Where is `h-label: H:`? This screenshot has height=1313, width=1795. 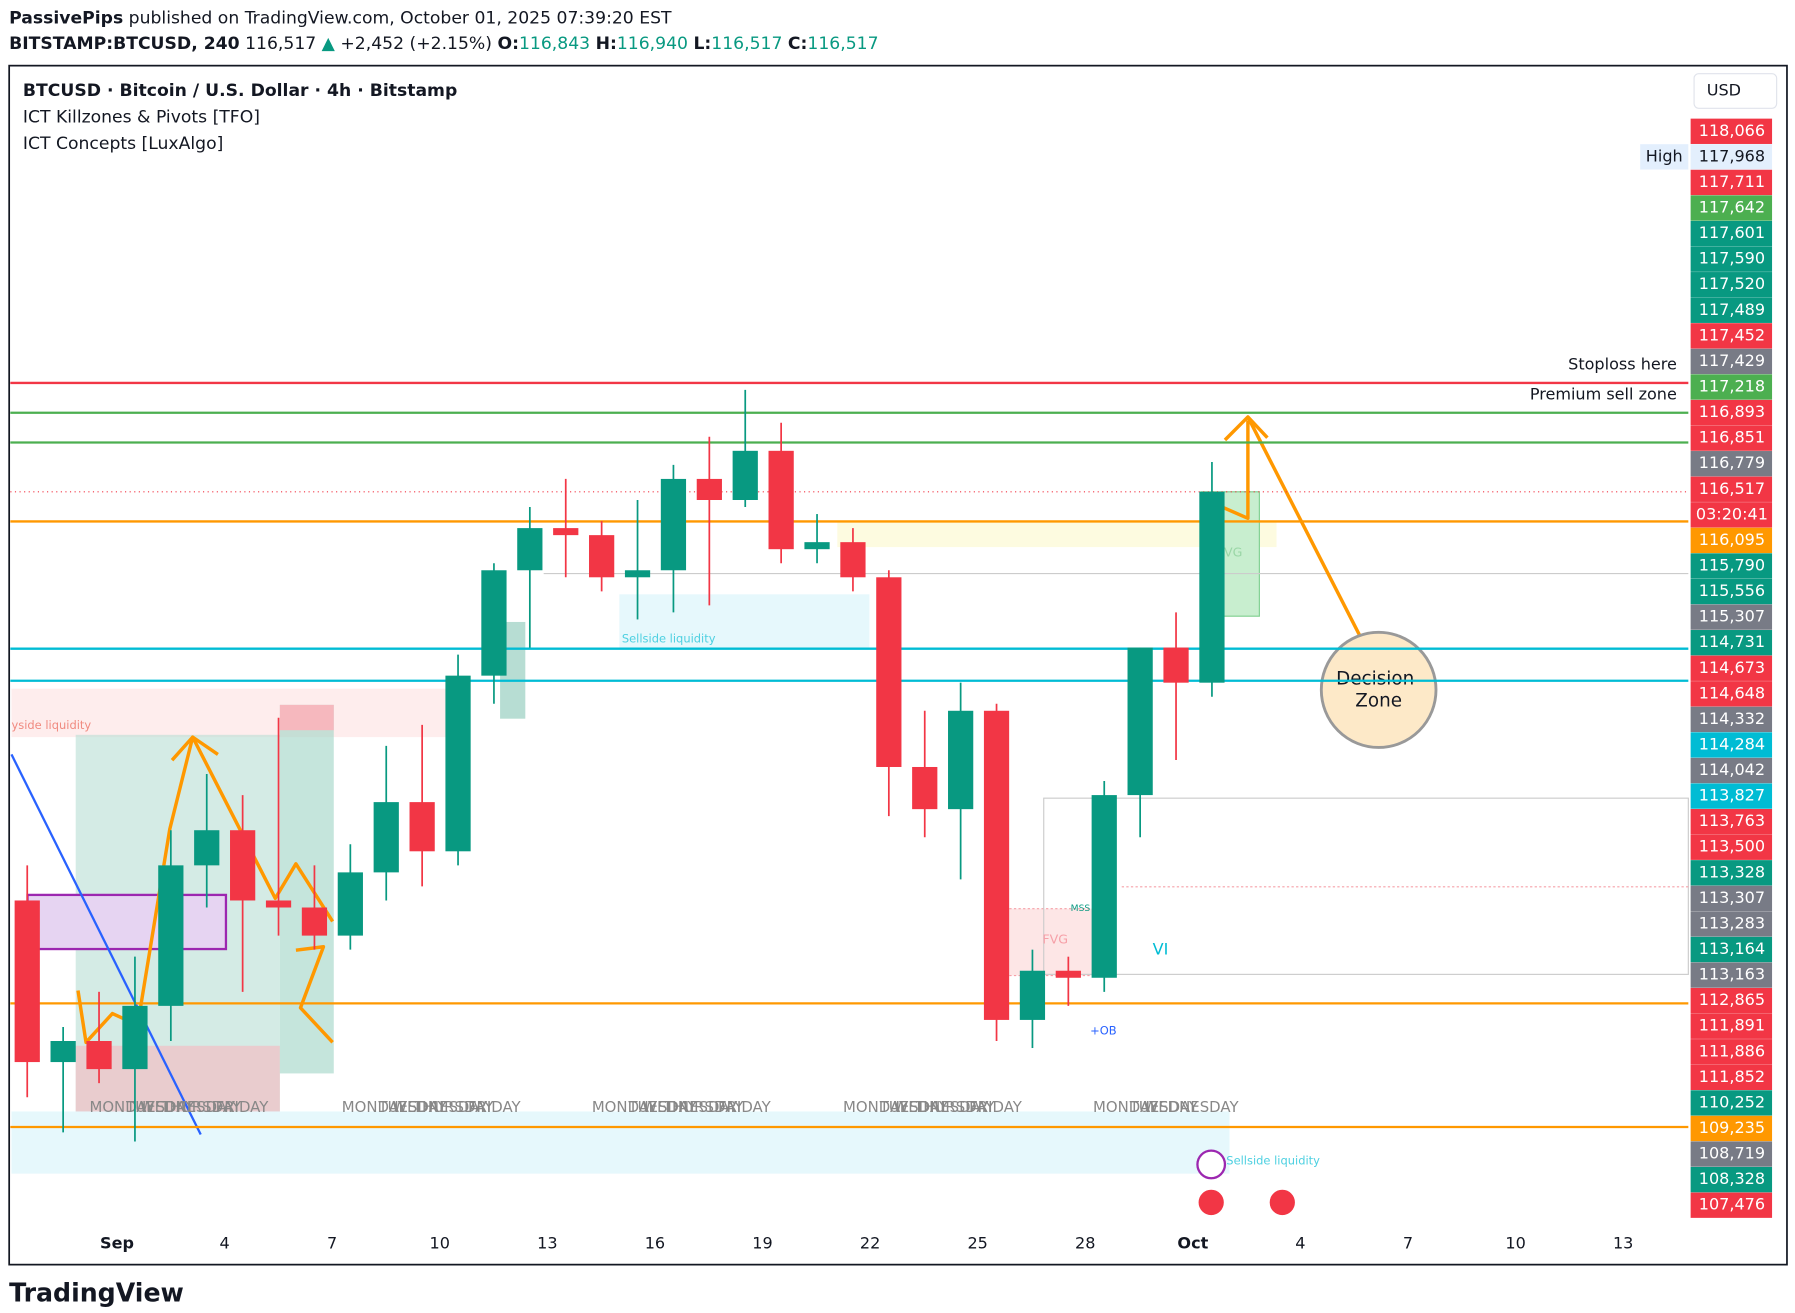
h-label: H: is located at coordinates (606, 44).